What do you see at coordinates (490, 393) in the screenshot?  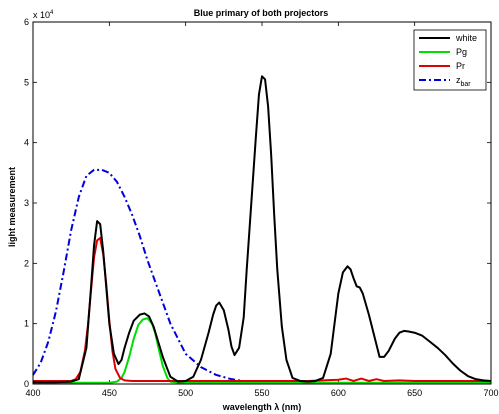 I see `x-tick-label: 700` at bounding box center [490, 393].